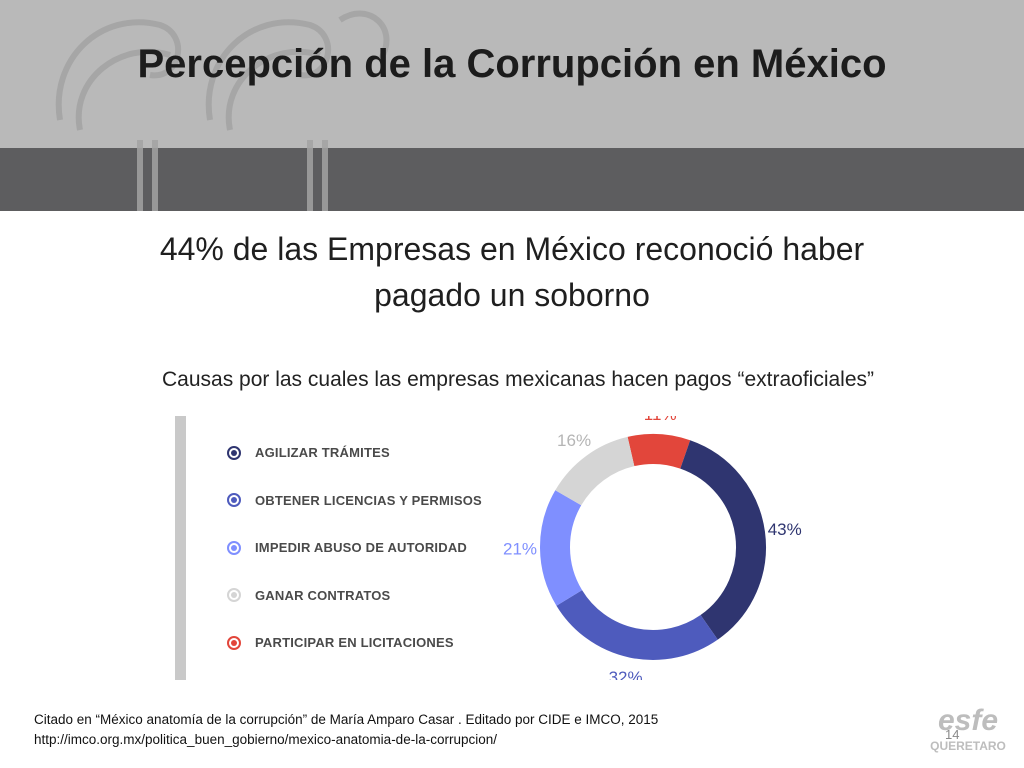  I want to click on slice-value-label: 43%, so click(785, 529).